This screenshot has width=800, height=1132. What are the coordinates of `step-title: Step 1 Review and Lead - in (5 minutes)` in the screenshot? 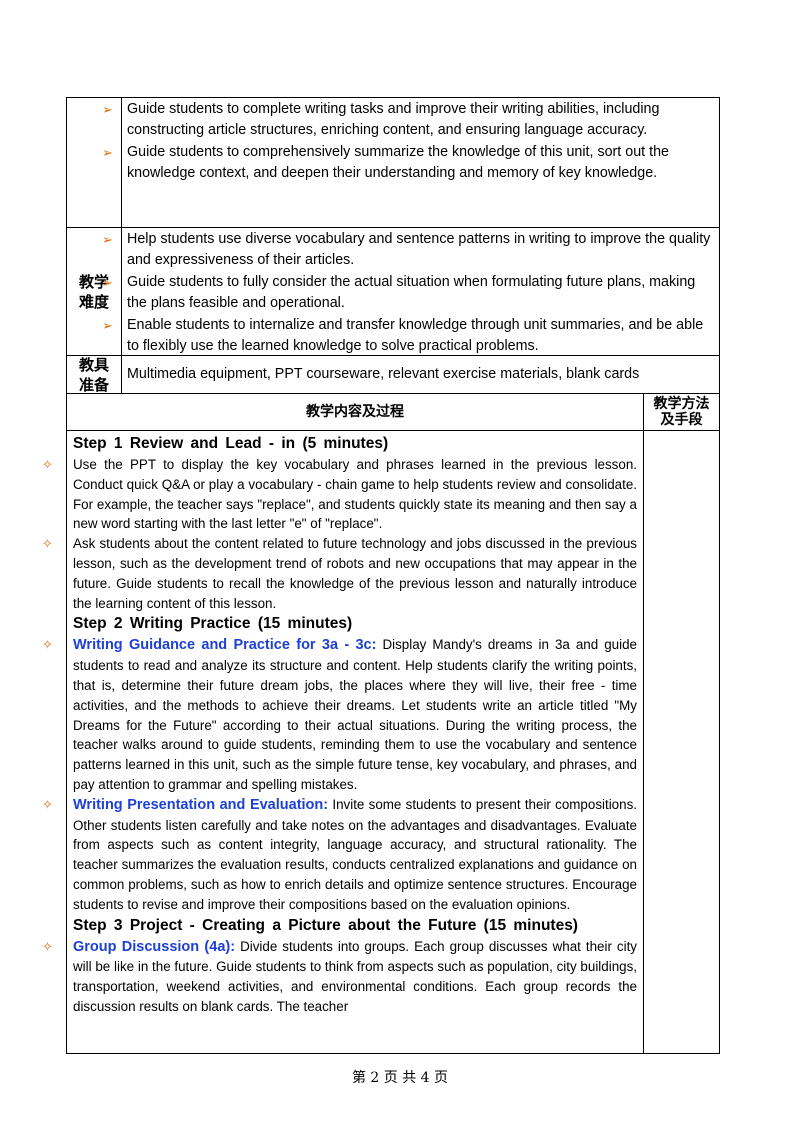 It's located at (231, 443).